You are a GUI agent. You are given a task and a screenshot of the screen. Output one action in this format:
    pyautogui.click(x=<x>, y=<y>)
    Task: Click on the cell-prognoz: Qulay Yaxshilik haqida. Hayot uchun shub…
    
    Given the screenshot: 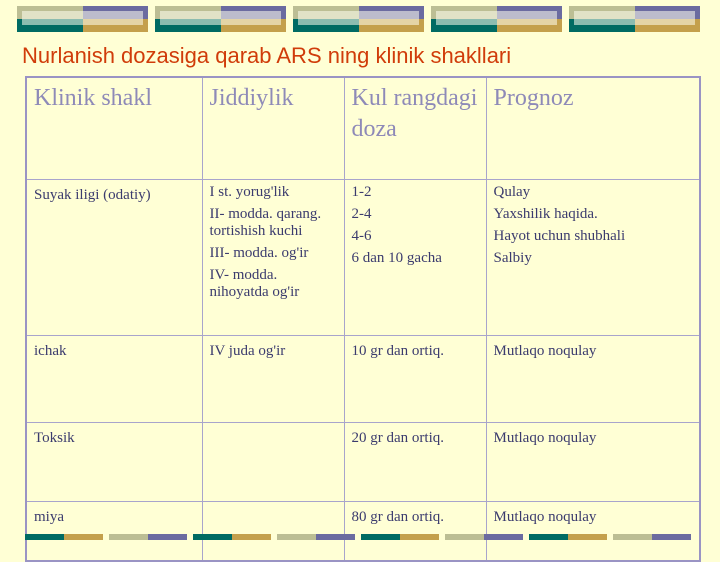 What is the action you would take?
    pyautogui.click(x=593, y=257)
    